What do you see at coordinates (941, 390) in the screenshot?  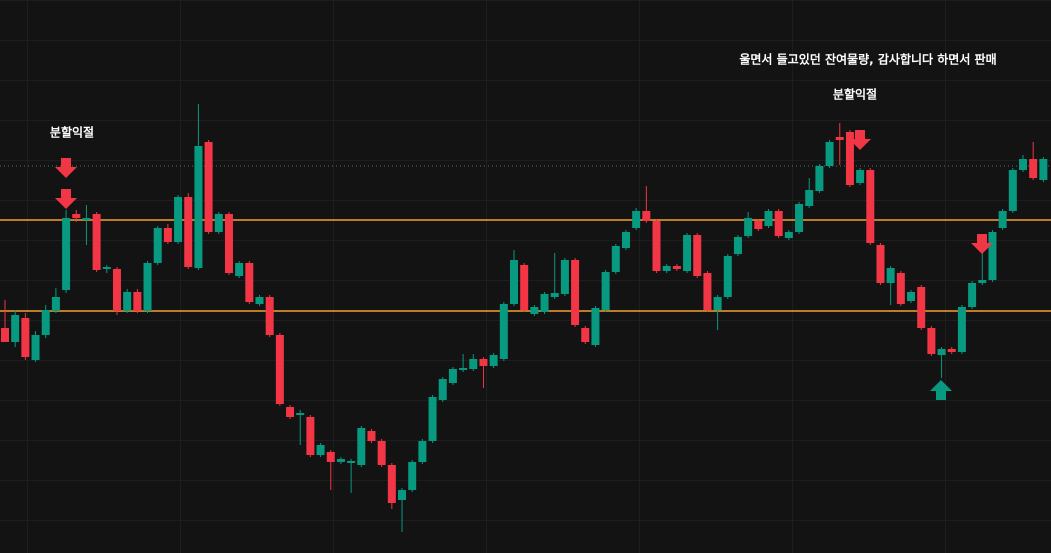 I see `buy-arrow` at bounding box center [941, 390].